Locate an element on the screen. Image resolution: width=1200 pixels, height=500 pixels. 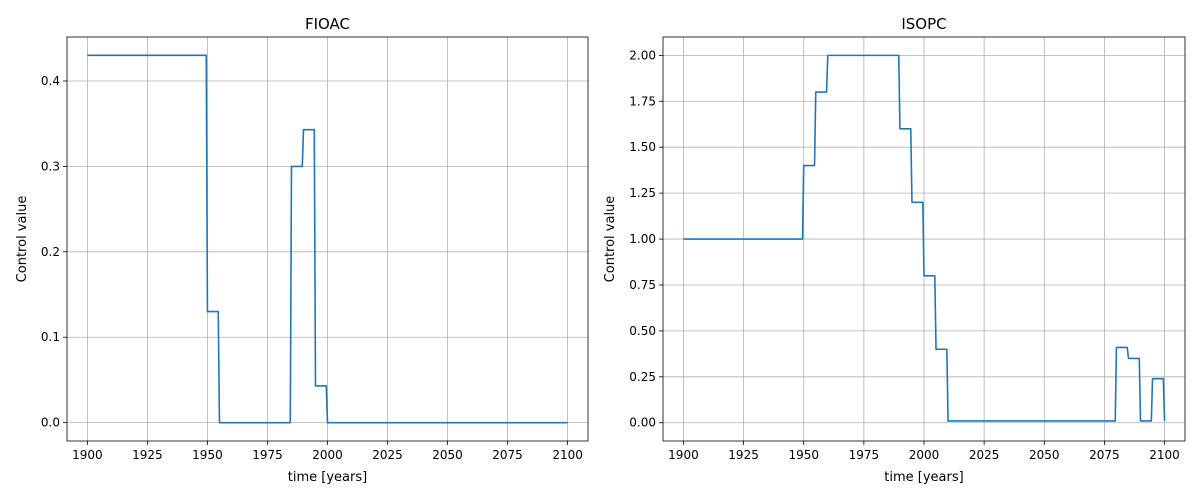
y-tick-label: 1.25 is located at coordinates (642, 193).